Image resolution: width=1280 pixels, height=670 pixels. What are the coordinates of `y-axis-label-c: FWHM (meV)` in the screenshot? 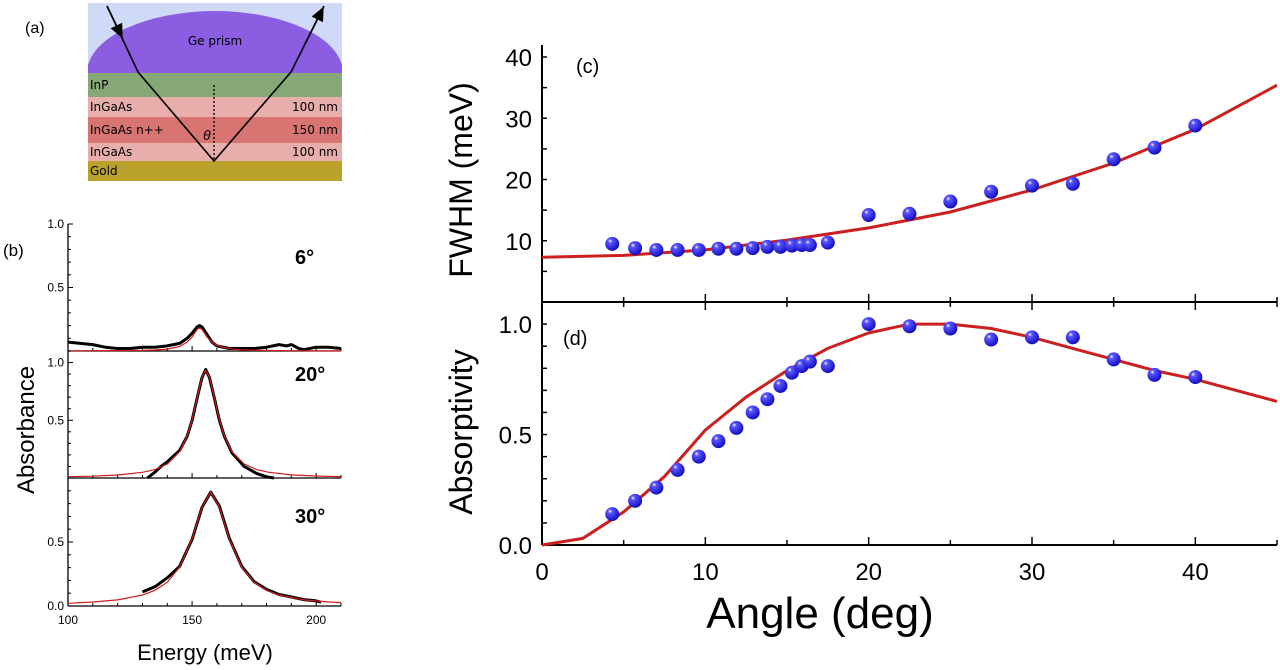 It's located at (461, 180).